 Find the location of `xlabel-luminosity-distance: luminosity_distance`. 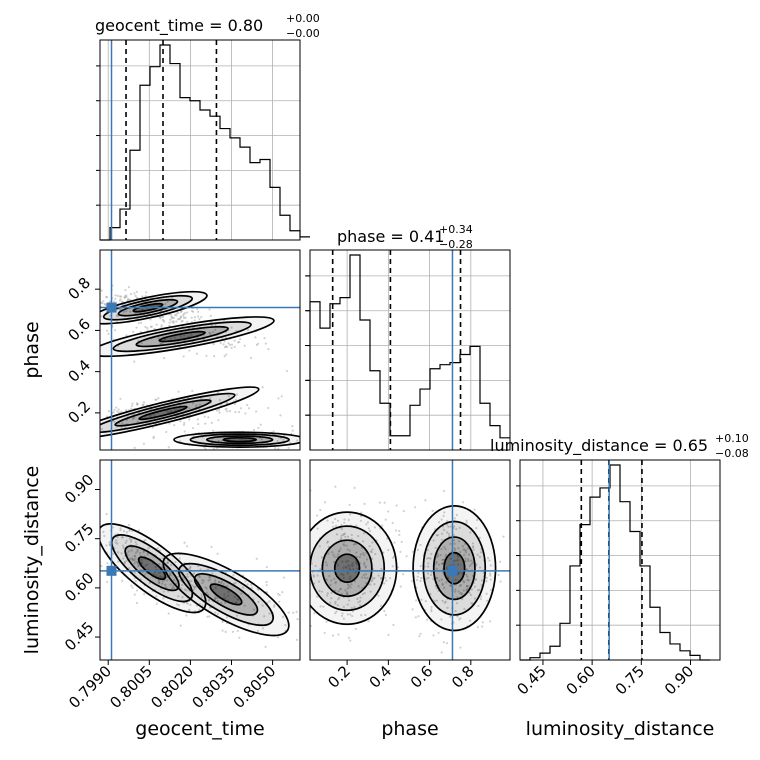

xlabel-luminosity-distance: luminosity_distance is located at coordinates (620, 729).